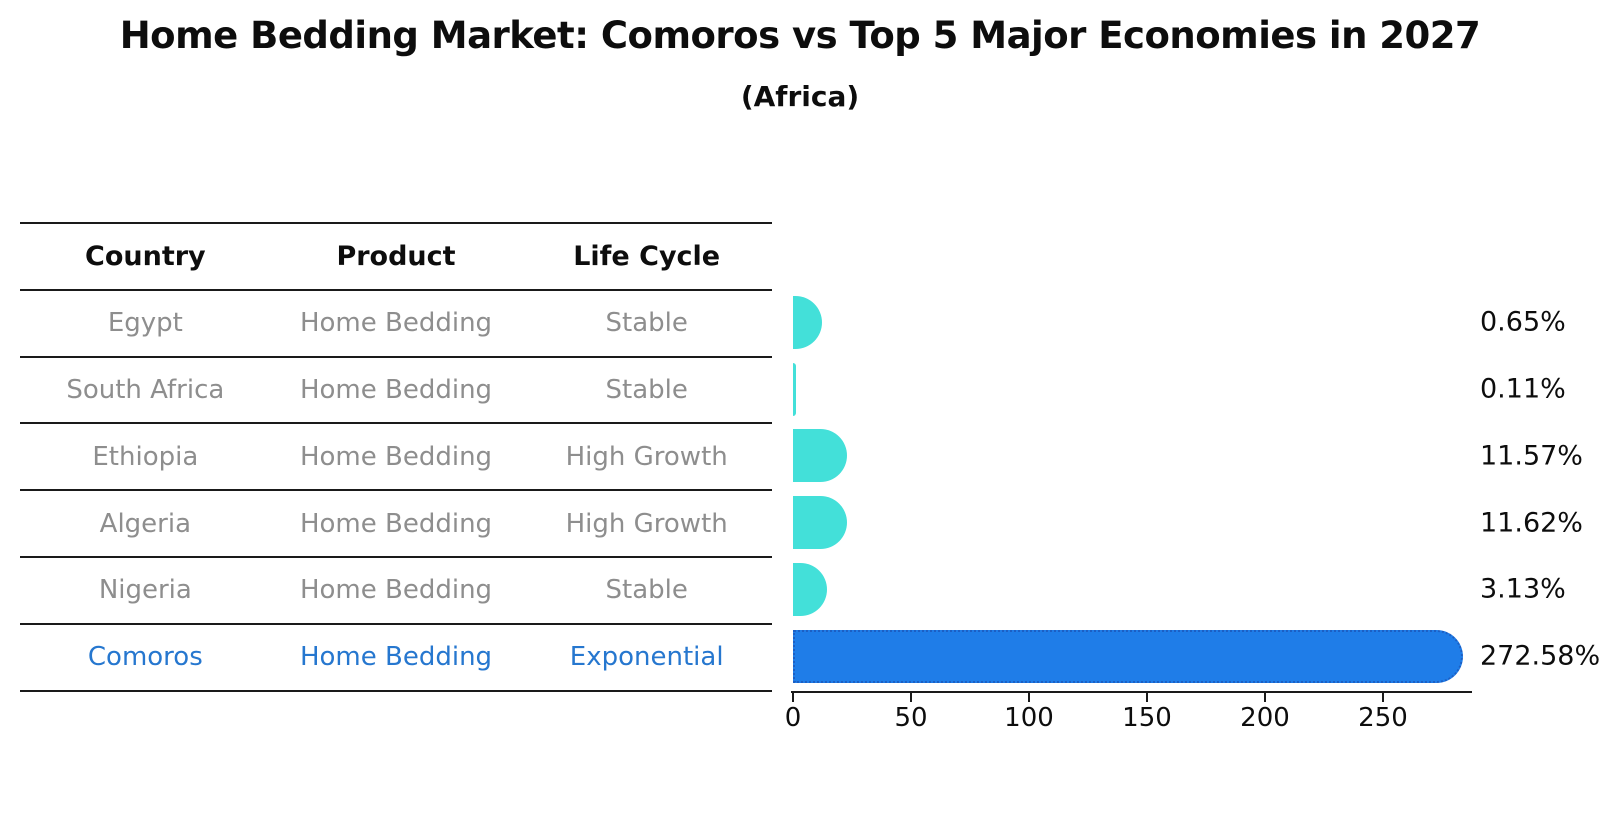 Image resolution: width=1621 pixels, height=823 pixels. What do you see at coordinates (1147, 718) in the screenshot?
I see `x-tick-label: 150` at bounding box center [1147, 718].